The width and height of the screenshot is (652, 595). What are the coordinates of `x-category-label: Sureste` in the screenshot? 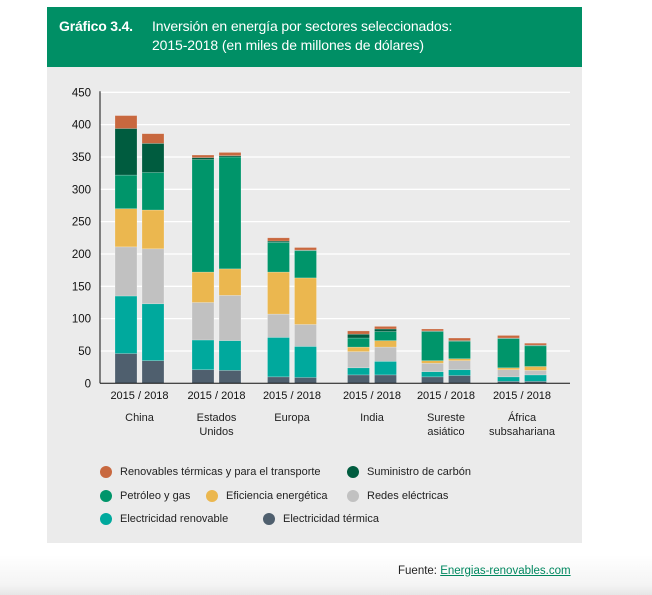 It's located at (446, 418).